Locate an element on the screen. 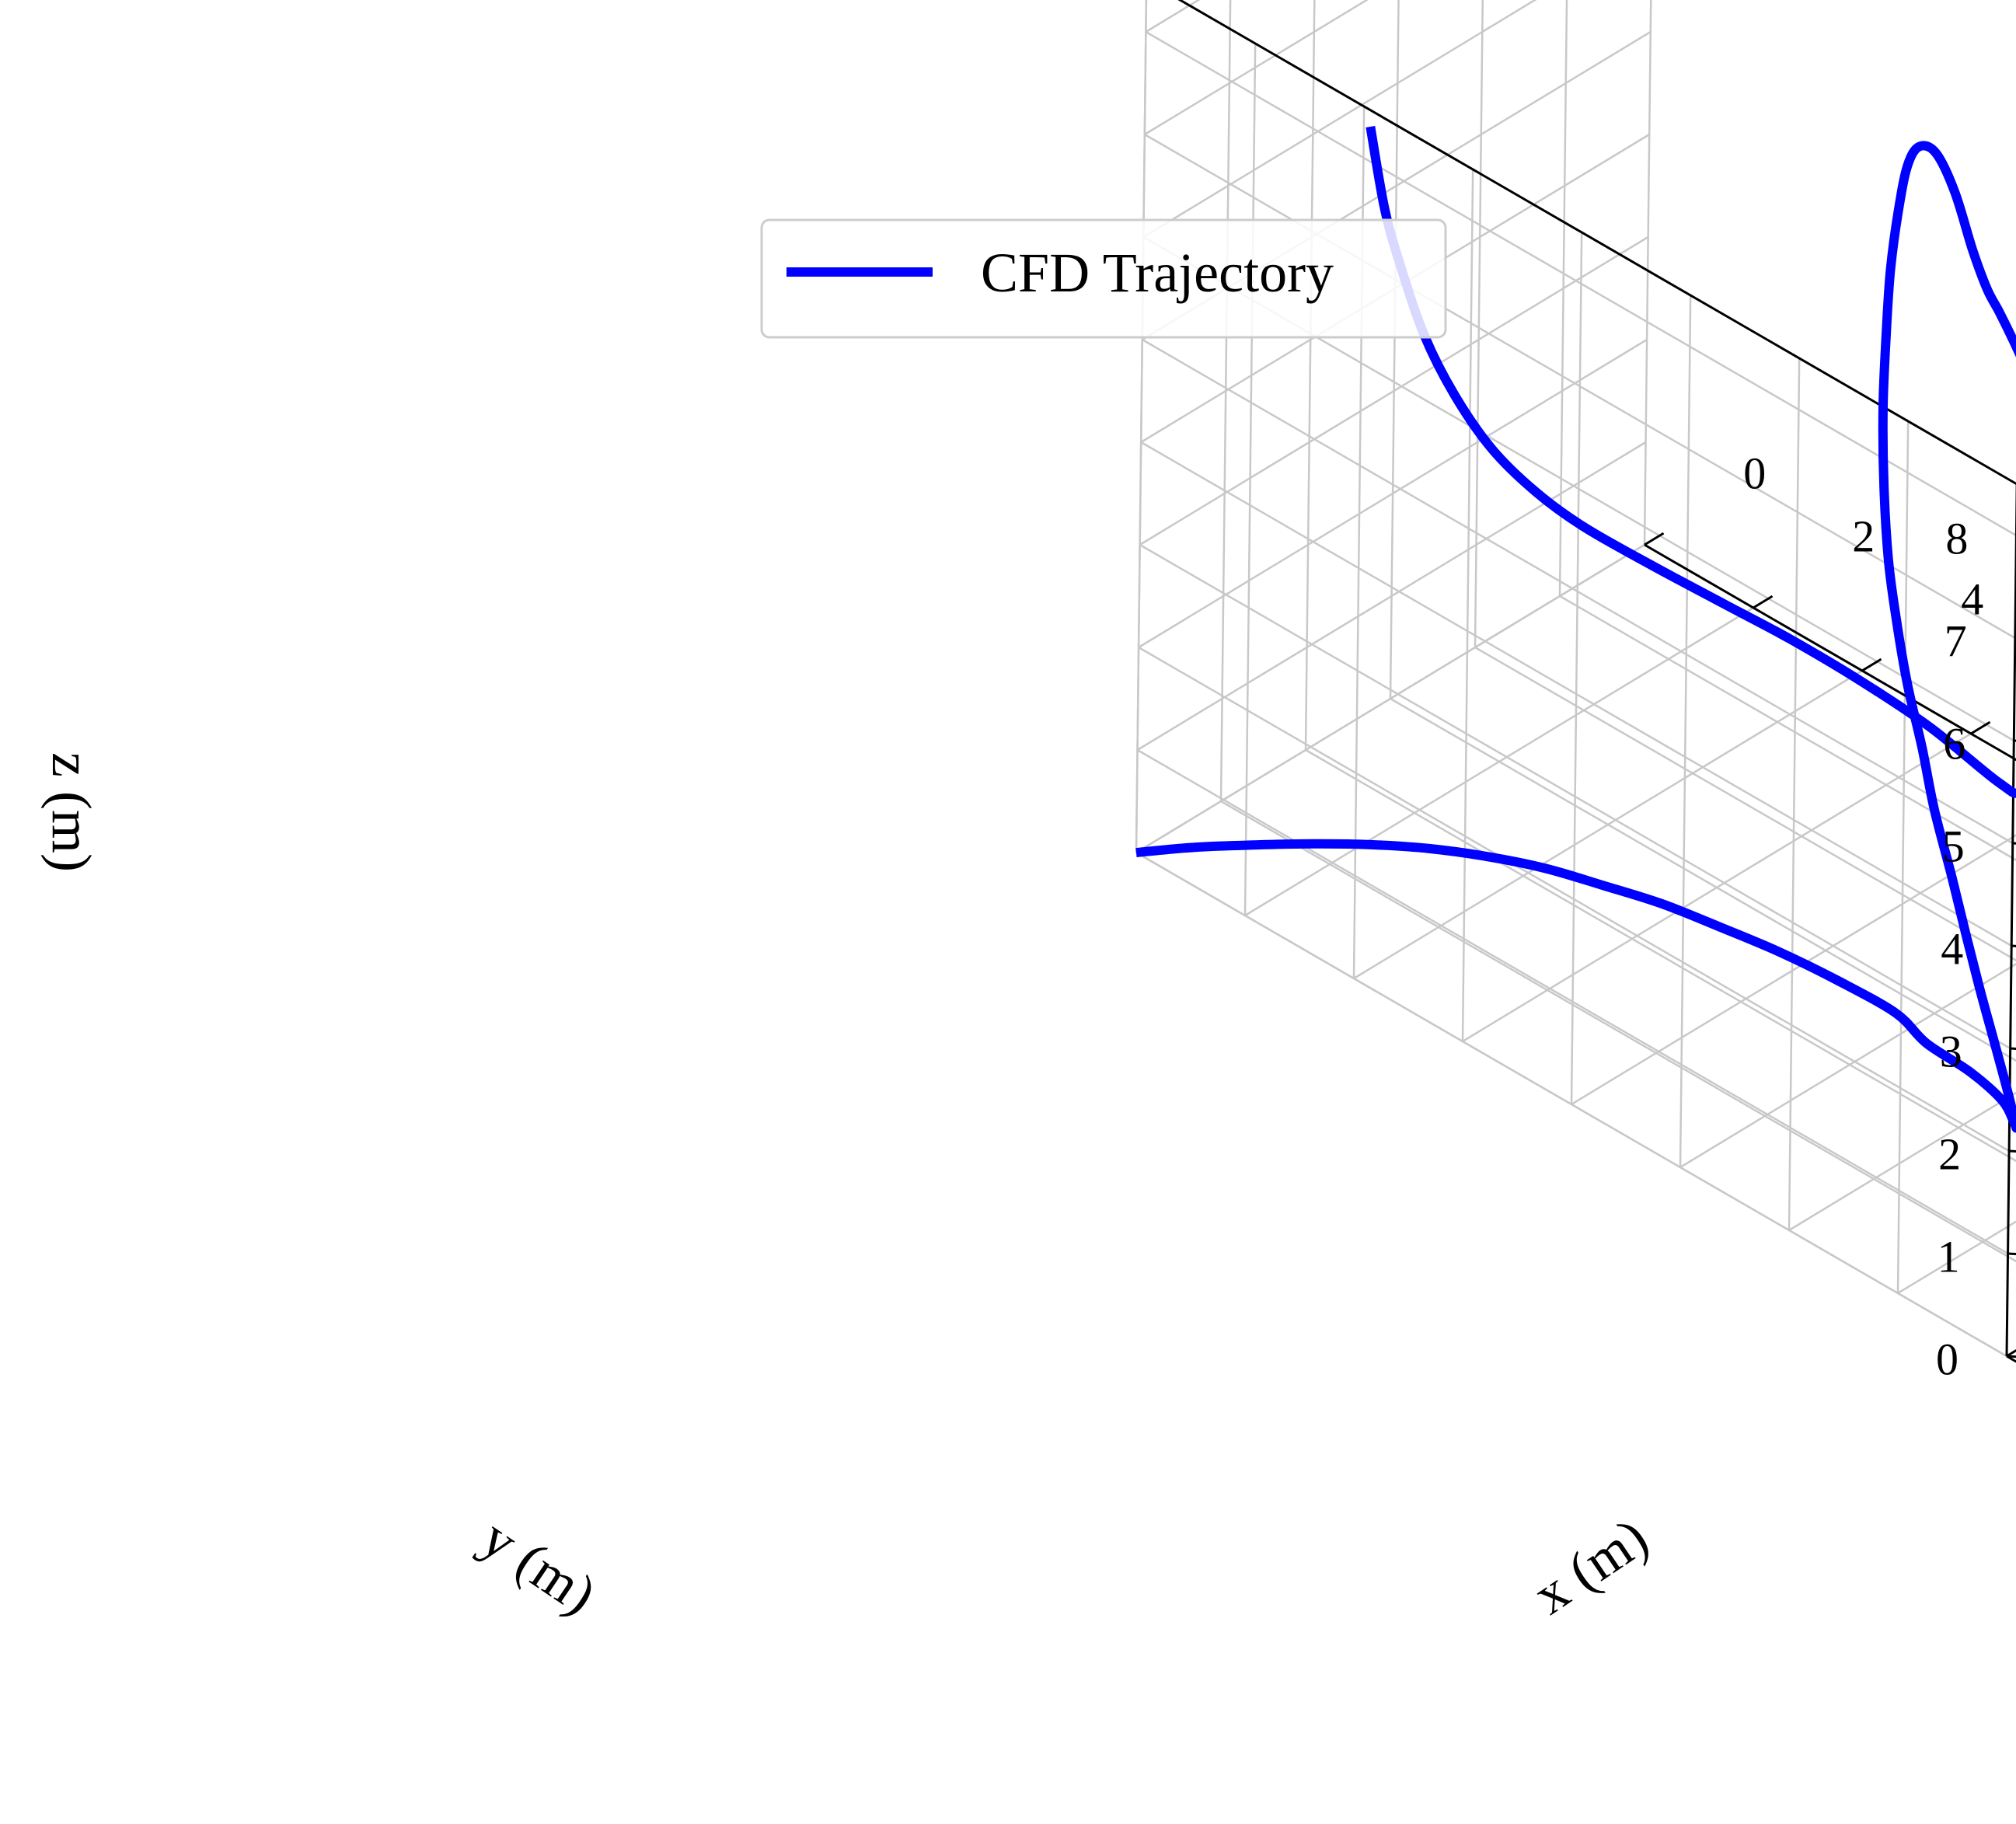 This screenshot has height=1824, width=2016. z-axis-title: z (m) is located at coordinates (71, 812).